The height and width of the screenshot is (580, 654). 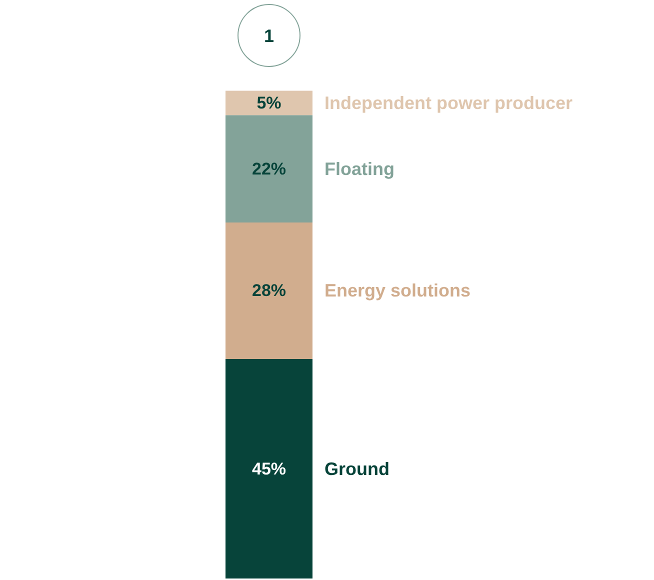 I want to click on series-label: Ground, so click(x=357, y=468).